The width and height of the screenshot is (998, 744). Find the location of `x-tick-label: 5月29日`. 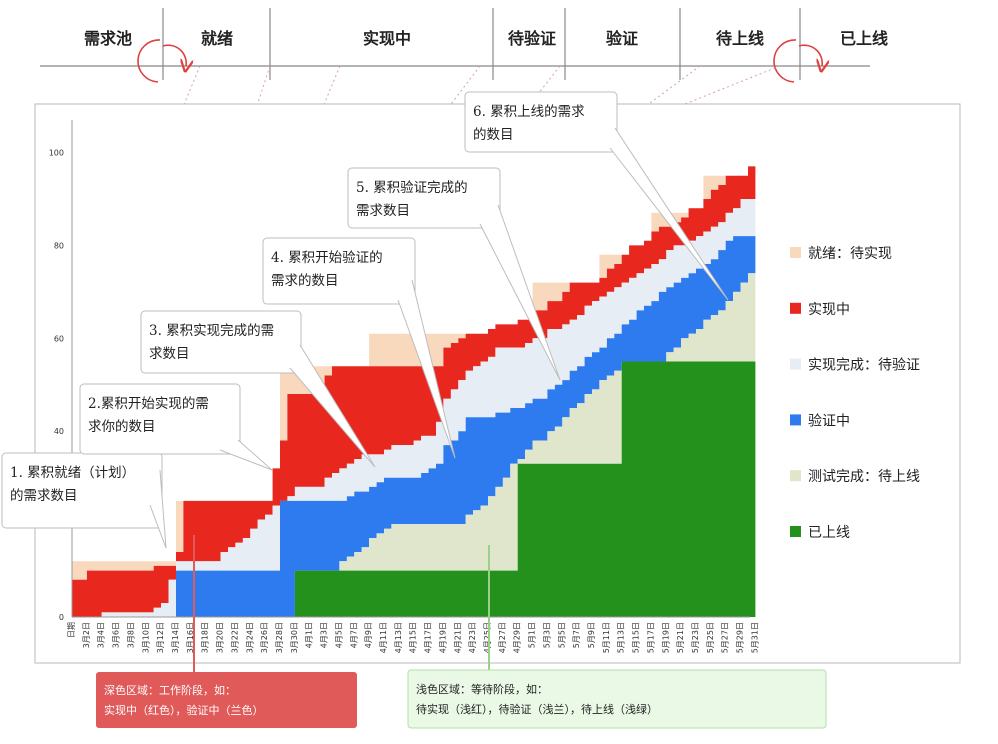

x-tick-label: 5月29日 is located at coordinates (740, 637).